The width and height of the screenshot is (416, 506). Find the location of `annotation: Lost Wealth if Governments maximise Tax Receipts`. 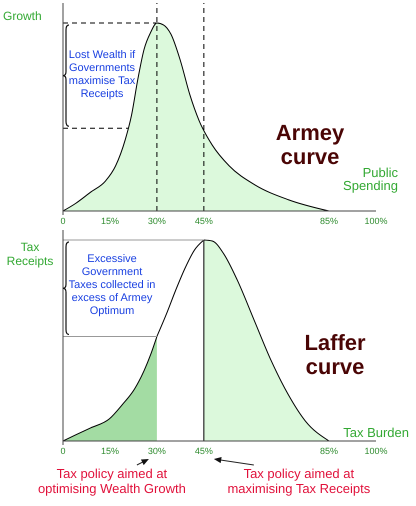

annotation: Lost Wealth if Governments maximise Tax Receipts is located at coordinates (102, 74).